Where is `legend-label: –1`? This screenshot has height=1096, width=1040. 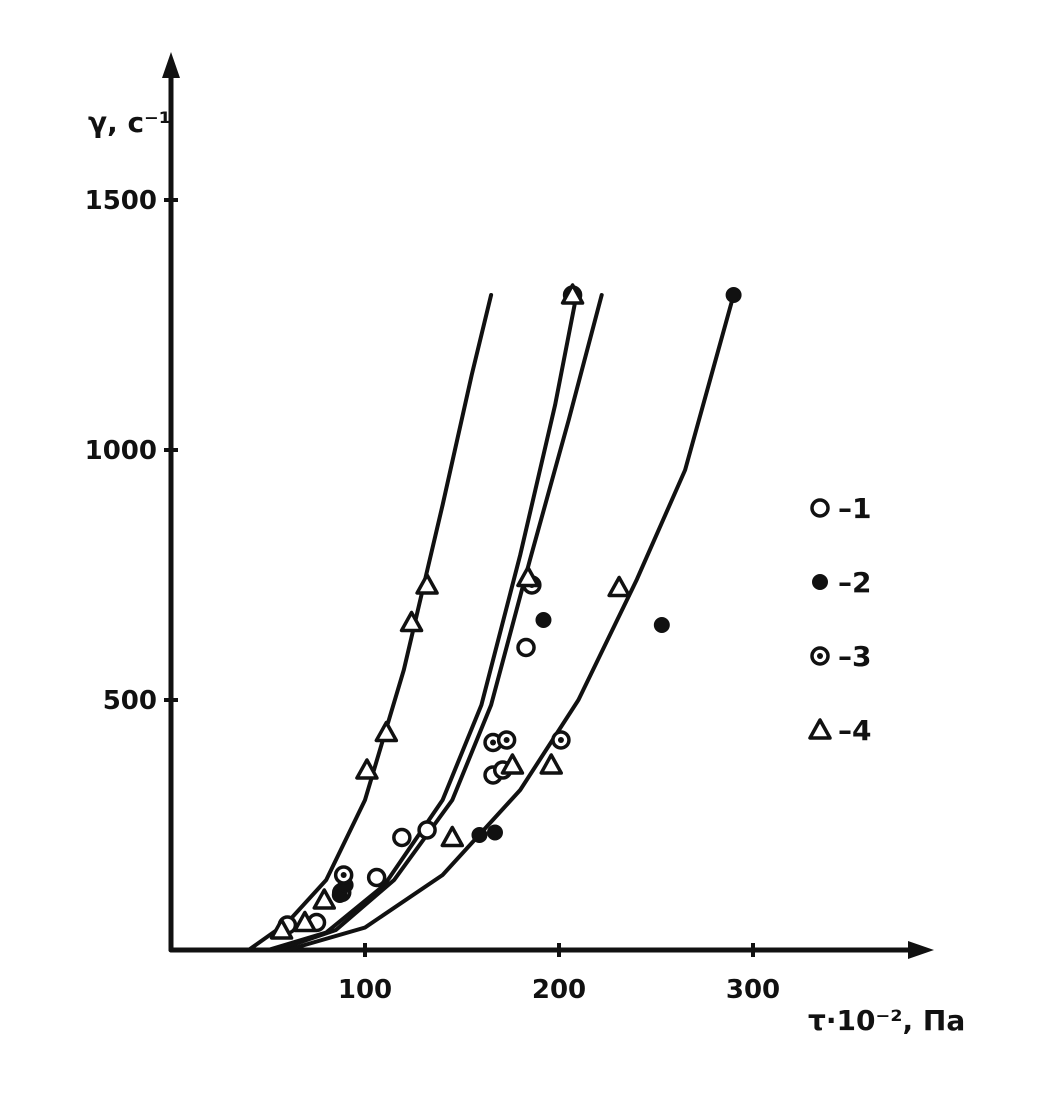 legend-label: –1 is located at coordinates (854, 508).